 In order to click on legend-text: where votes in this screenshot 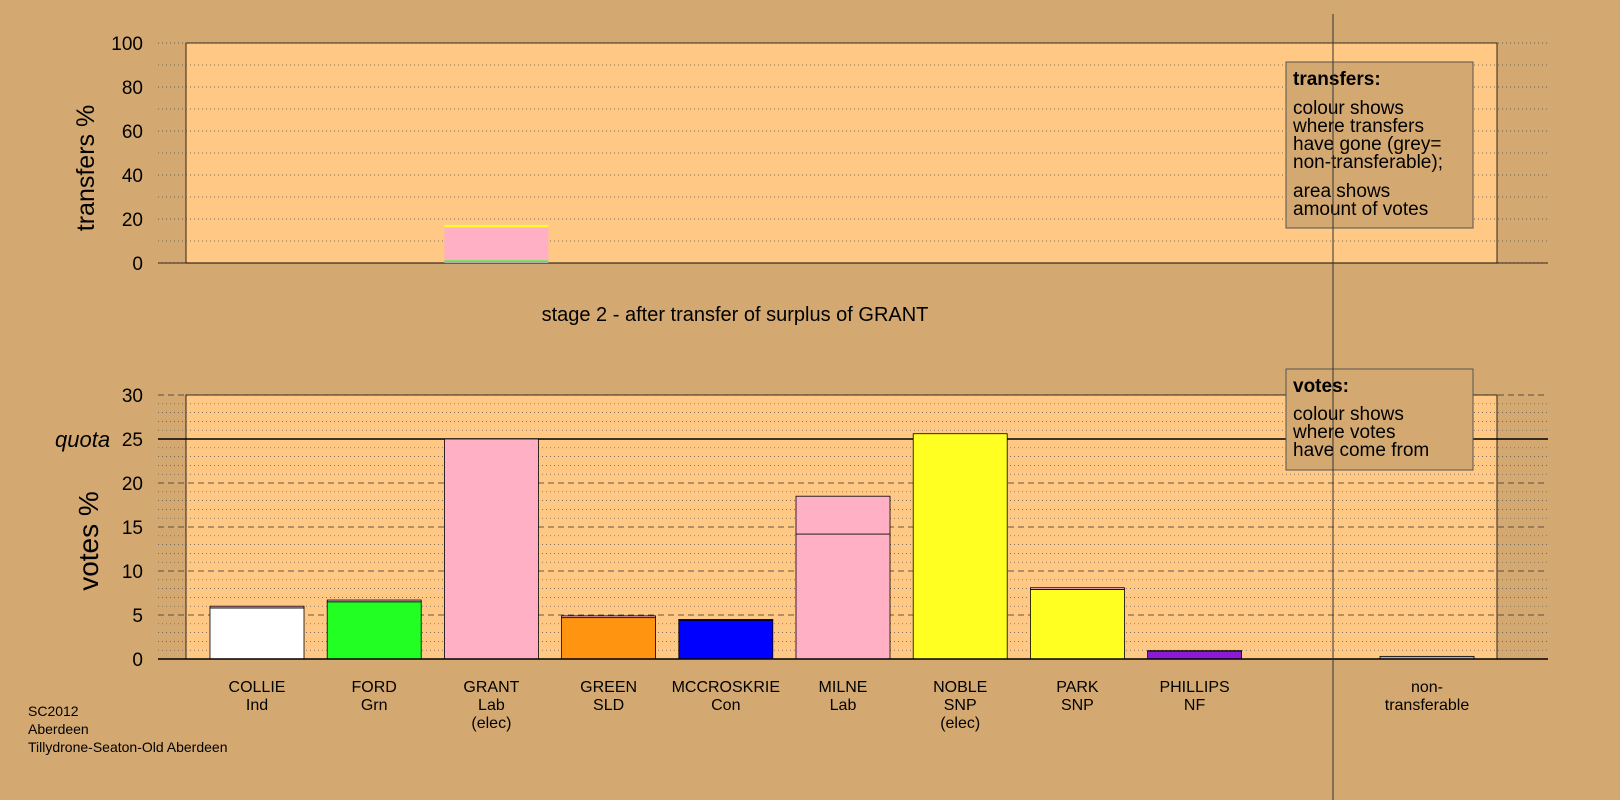, I will do `click(1343, 432)`.